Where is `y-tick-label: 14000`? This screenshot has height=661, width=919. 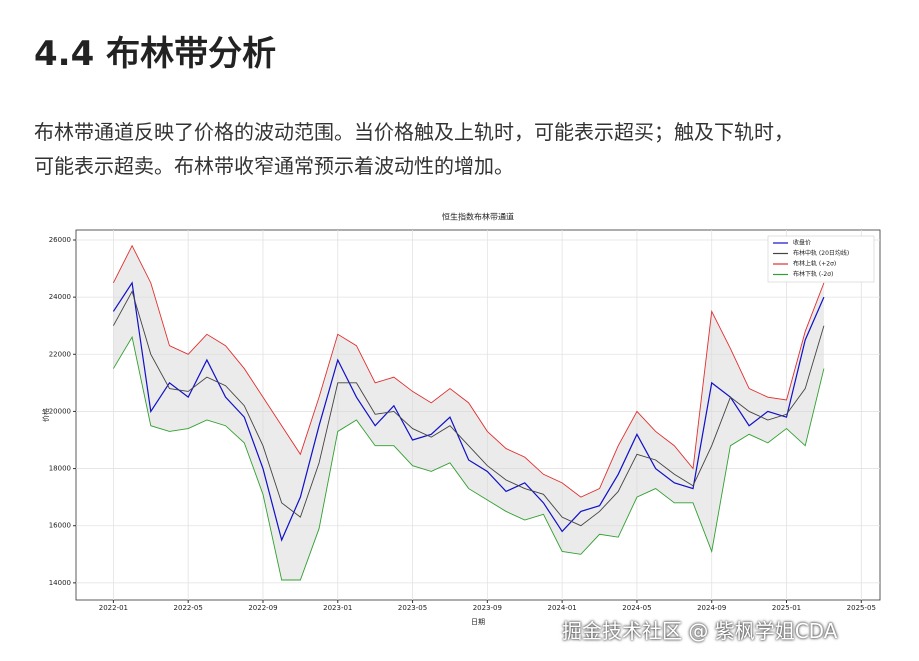 y-tick-label: 14000 is located at coordinates (60, 583).